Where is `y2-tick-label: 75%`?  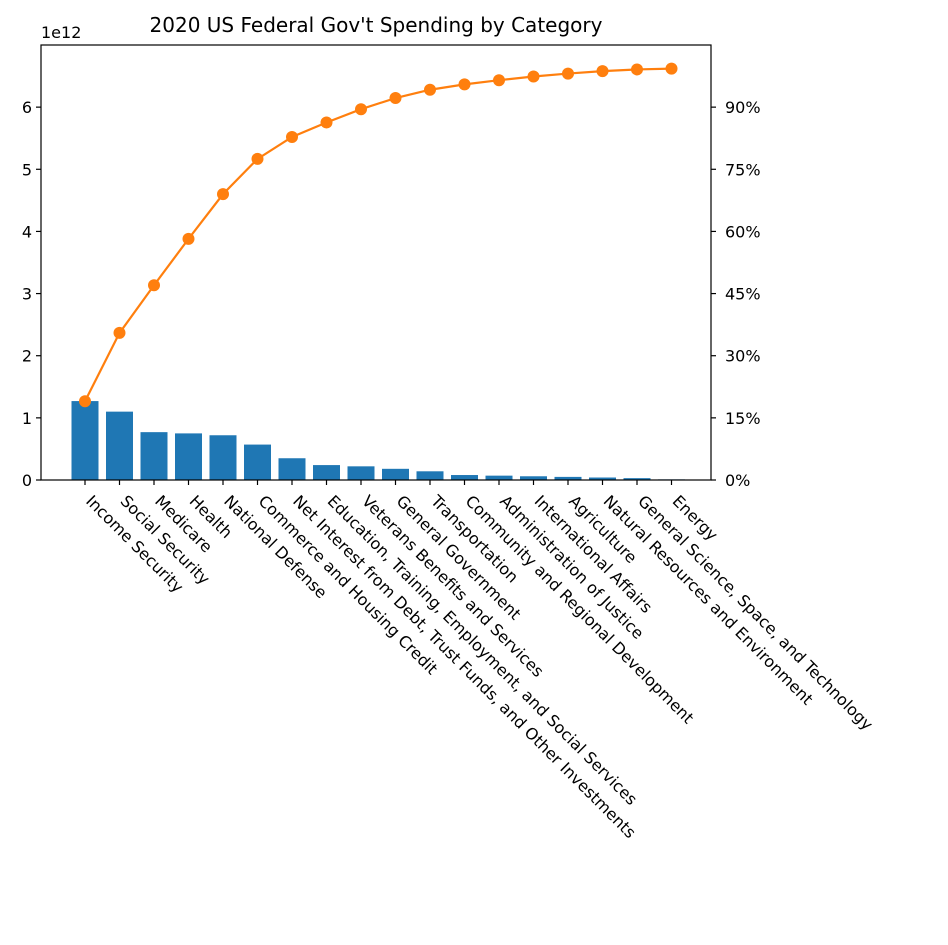
y2-tick-label: 75% is located at coordinates (743, 169).